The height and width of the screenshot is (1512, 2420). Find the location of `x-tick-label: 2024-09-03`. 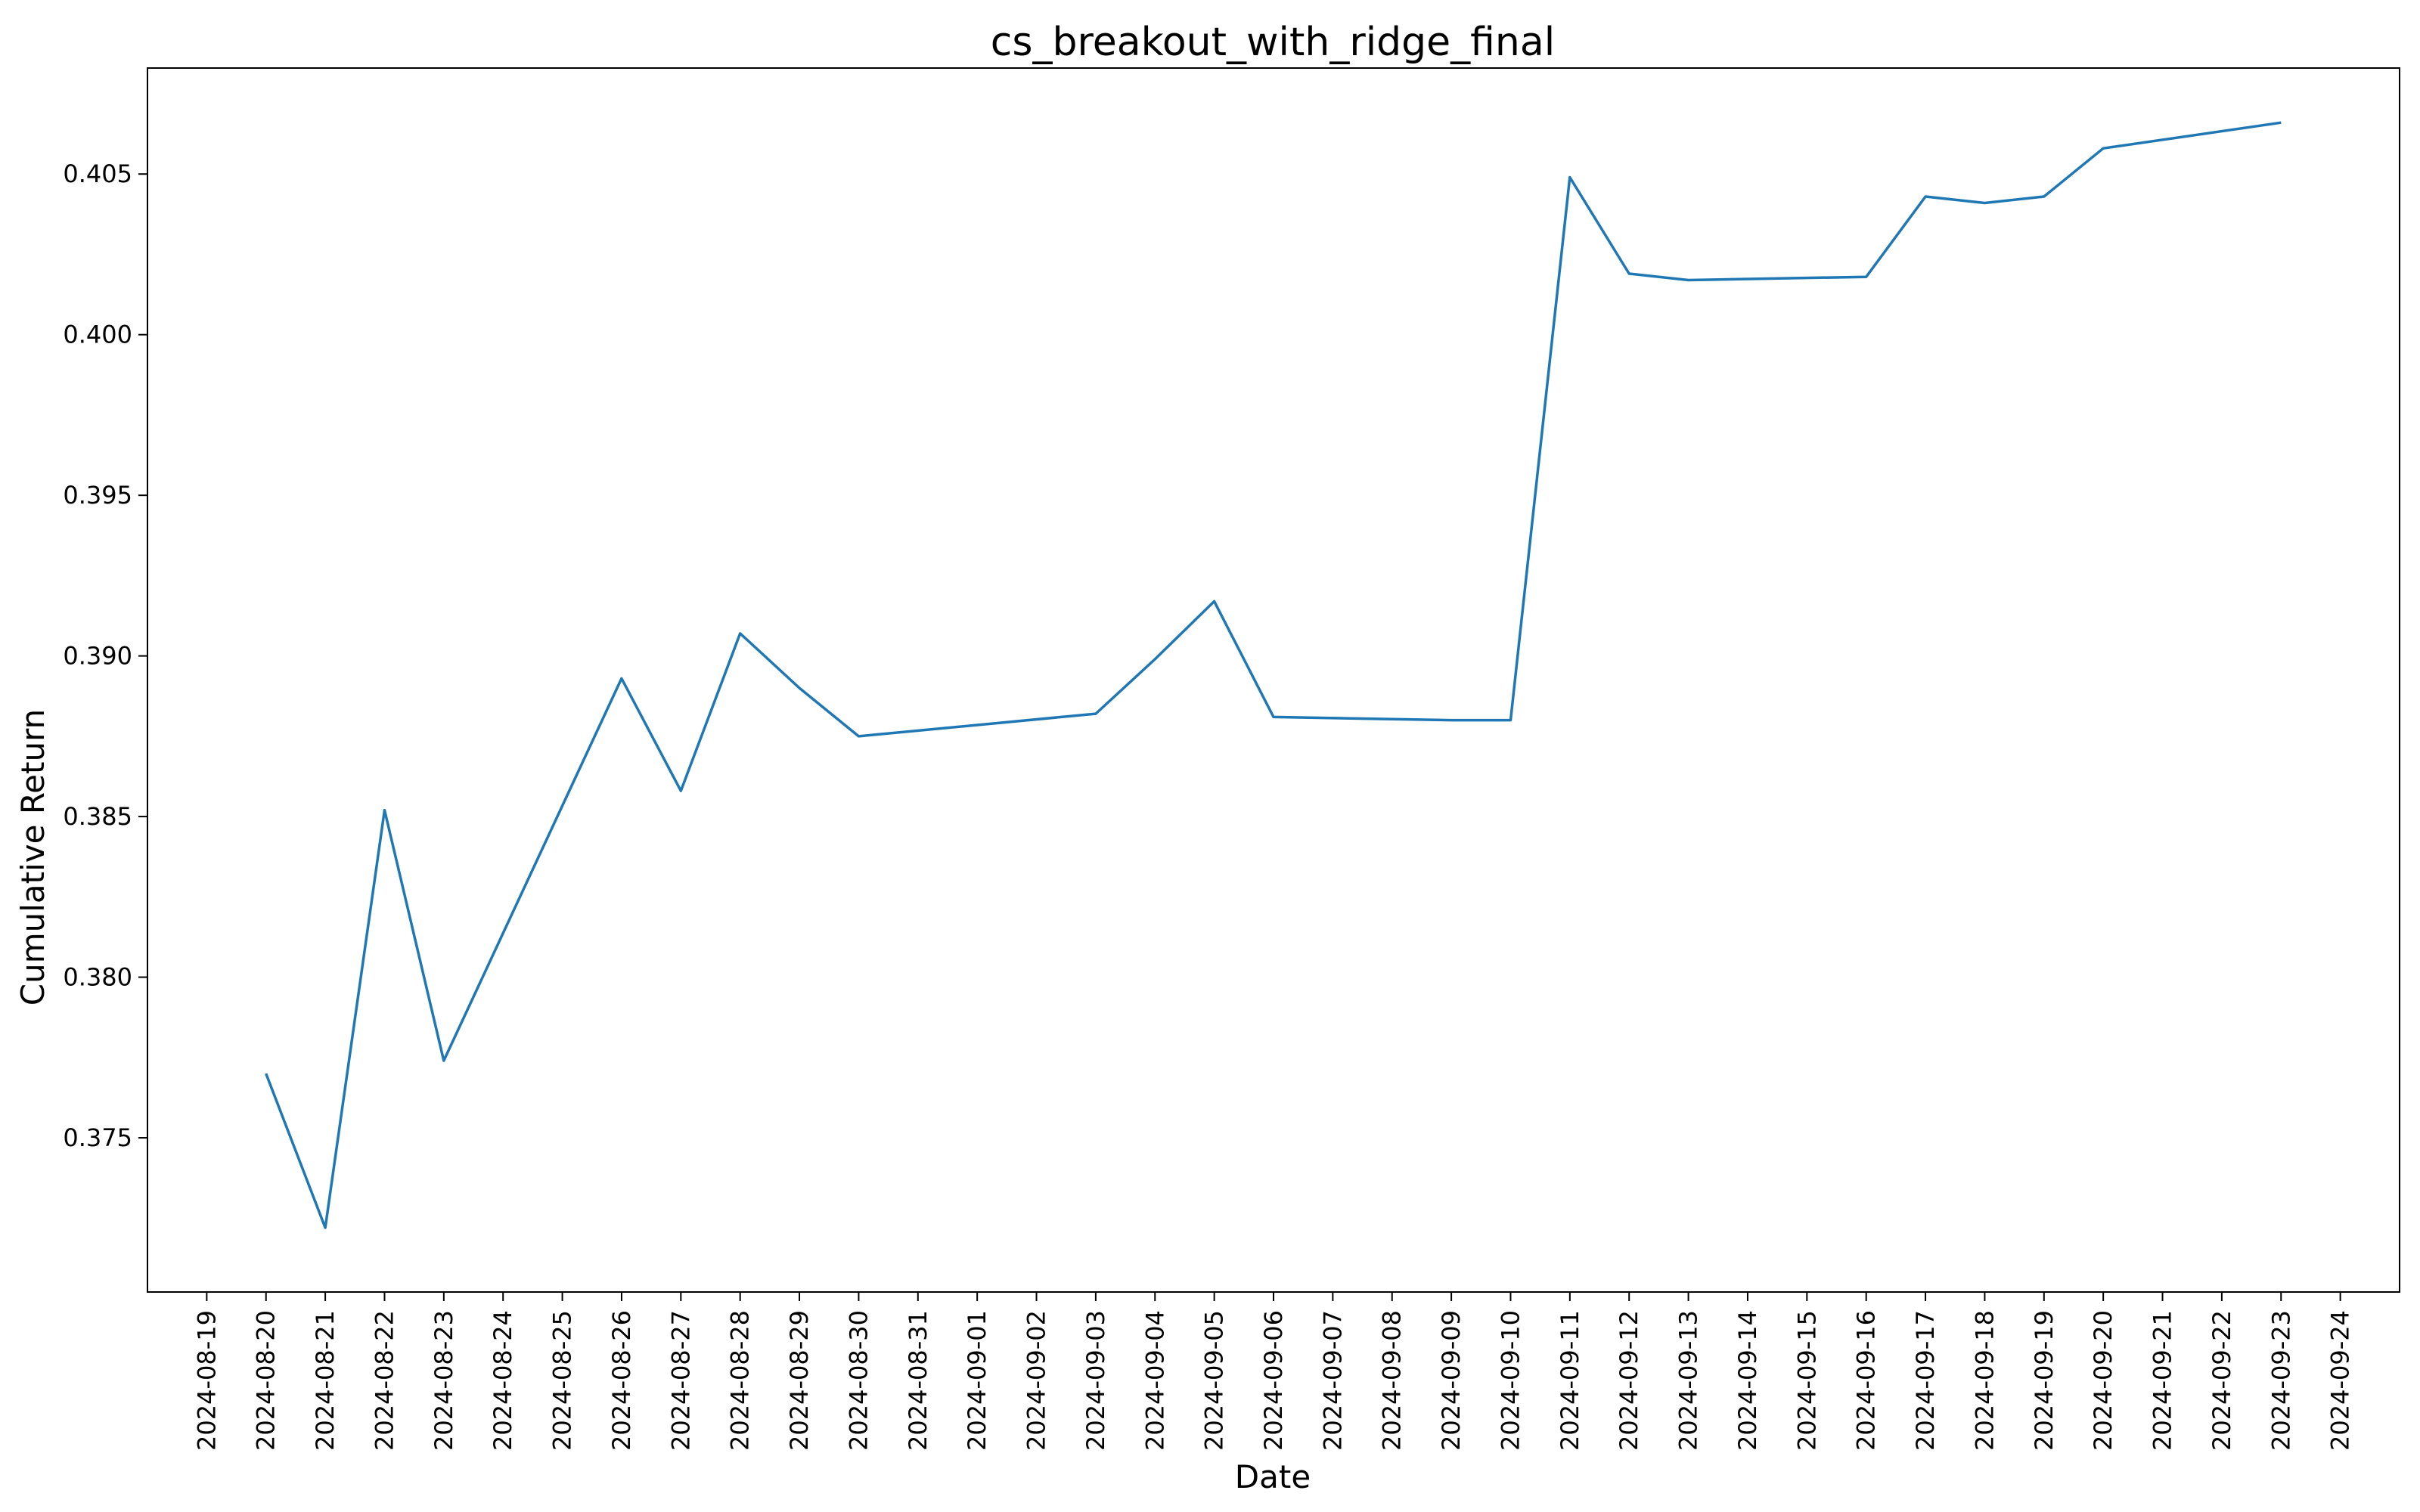

x-tick-label: 2024-09-03 is located at coordinates (1095, 1380).